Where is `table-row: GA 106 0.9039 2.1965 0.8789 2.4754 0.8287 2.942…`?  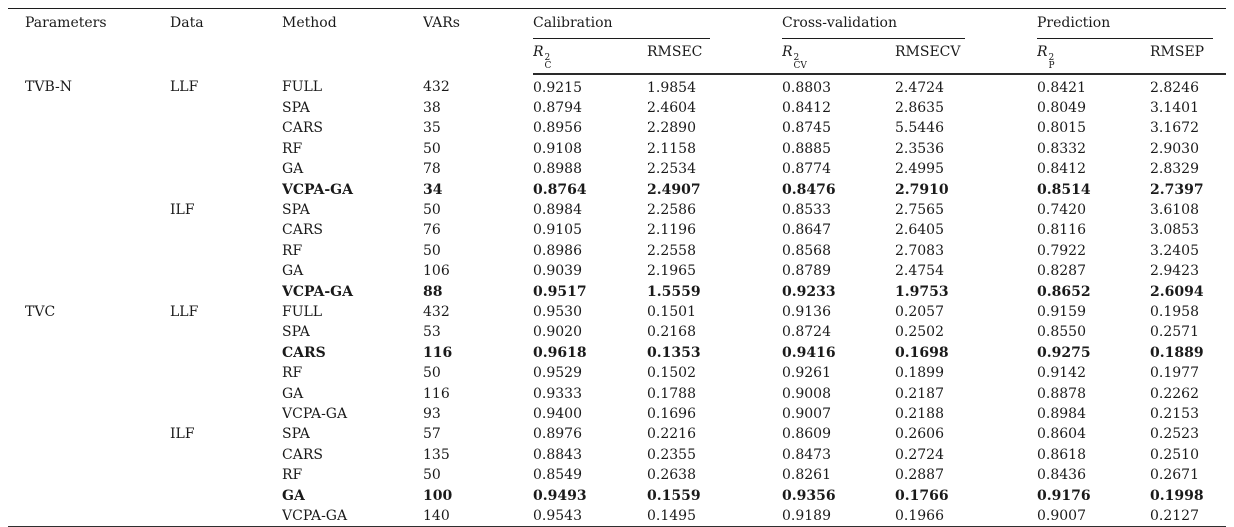 table-row: GA 106 0.9039 2.1965 0.8789 2.4754 0.8287 2.942… is located at coordinates (617, 271).